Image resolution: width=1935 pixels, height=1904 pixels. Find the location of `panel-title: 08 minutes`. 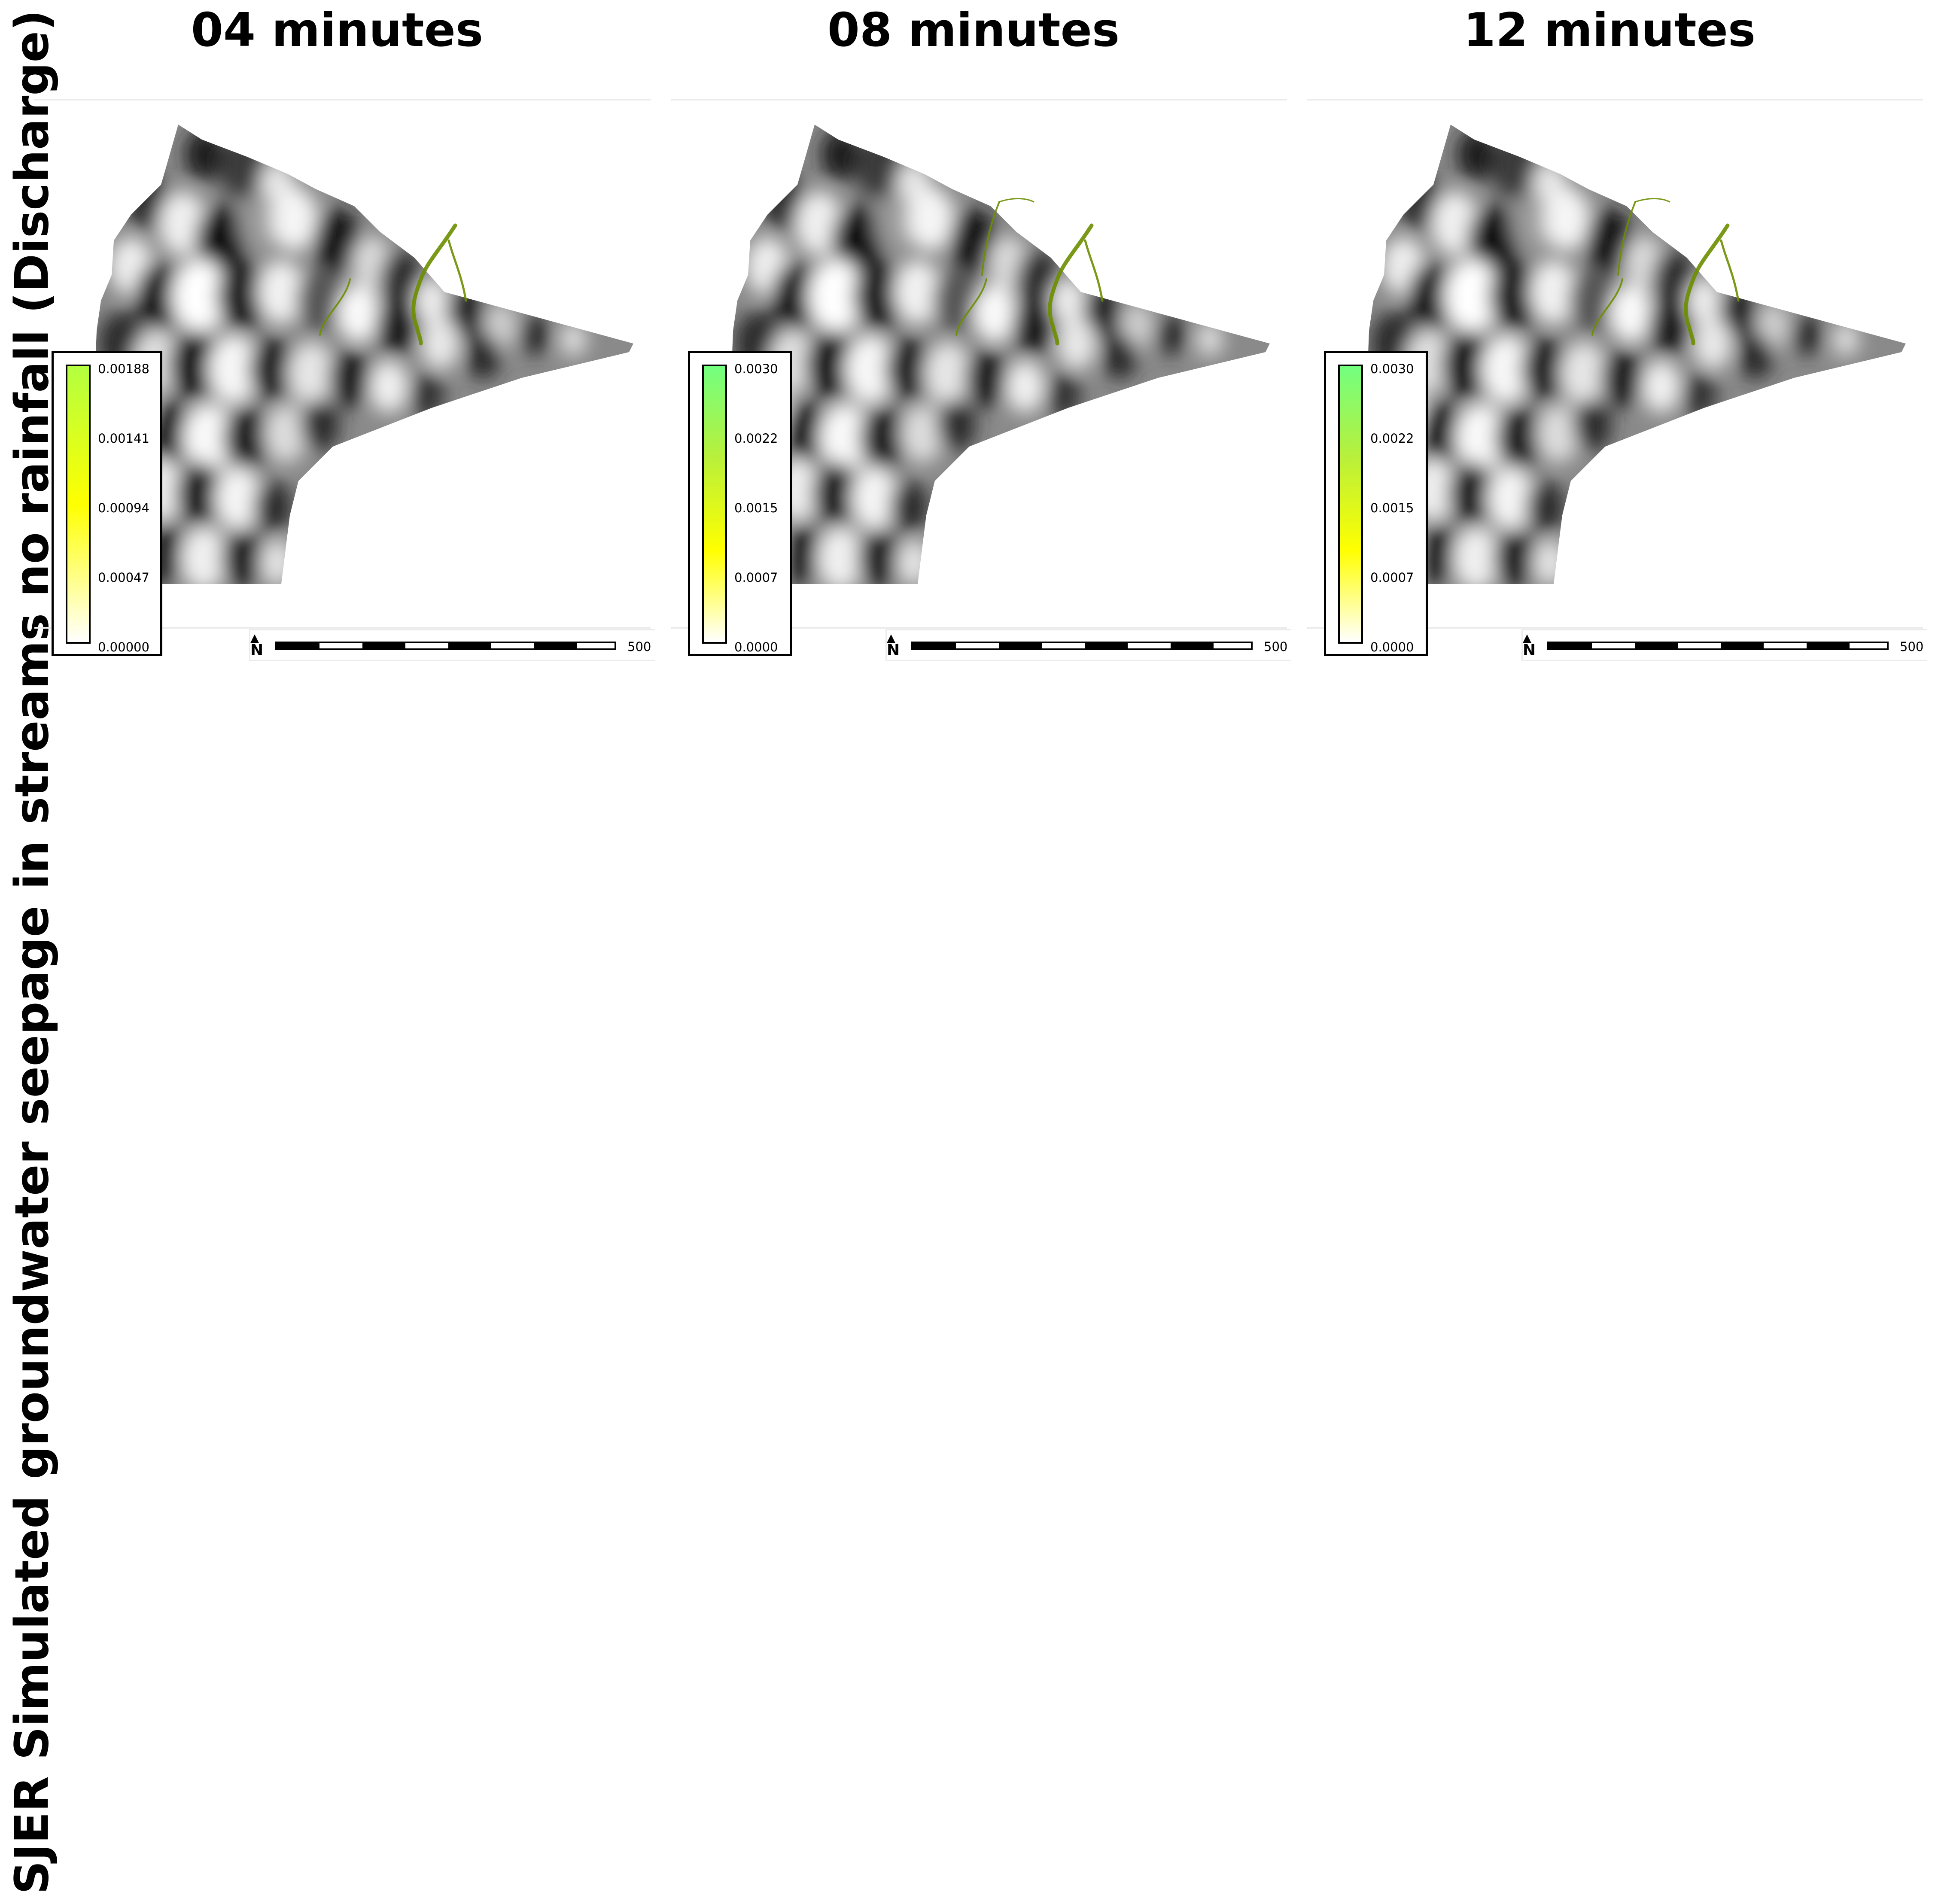

panel-title: 08 minutes is located at coordinates (973, 30).